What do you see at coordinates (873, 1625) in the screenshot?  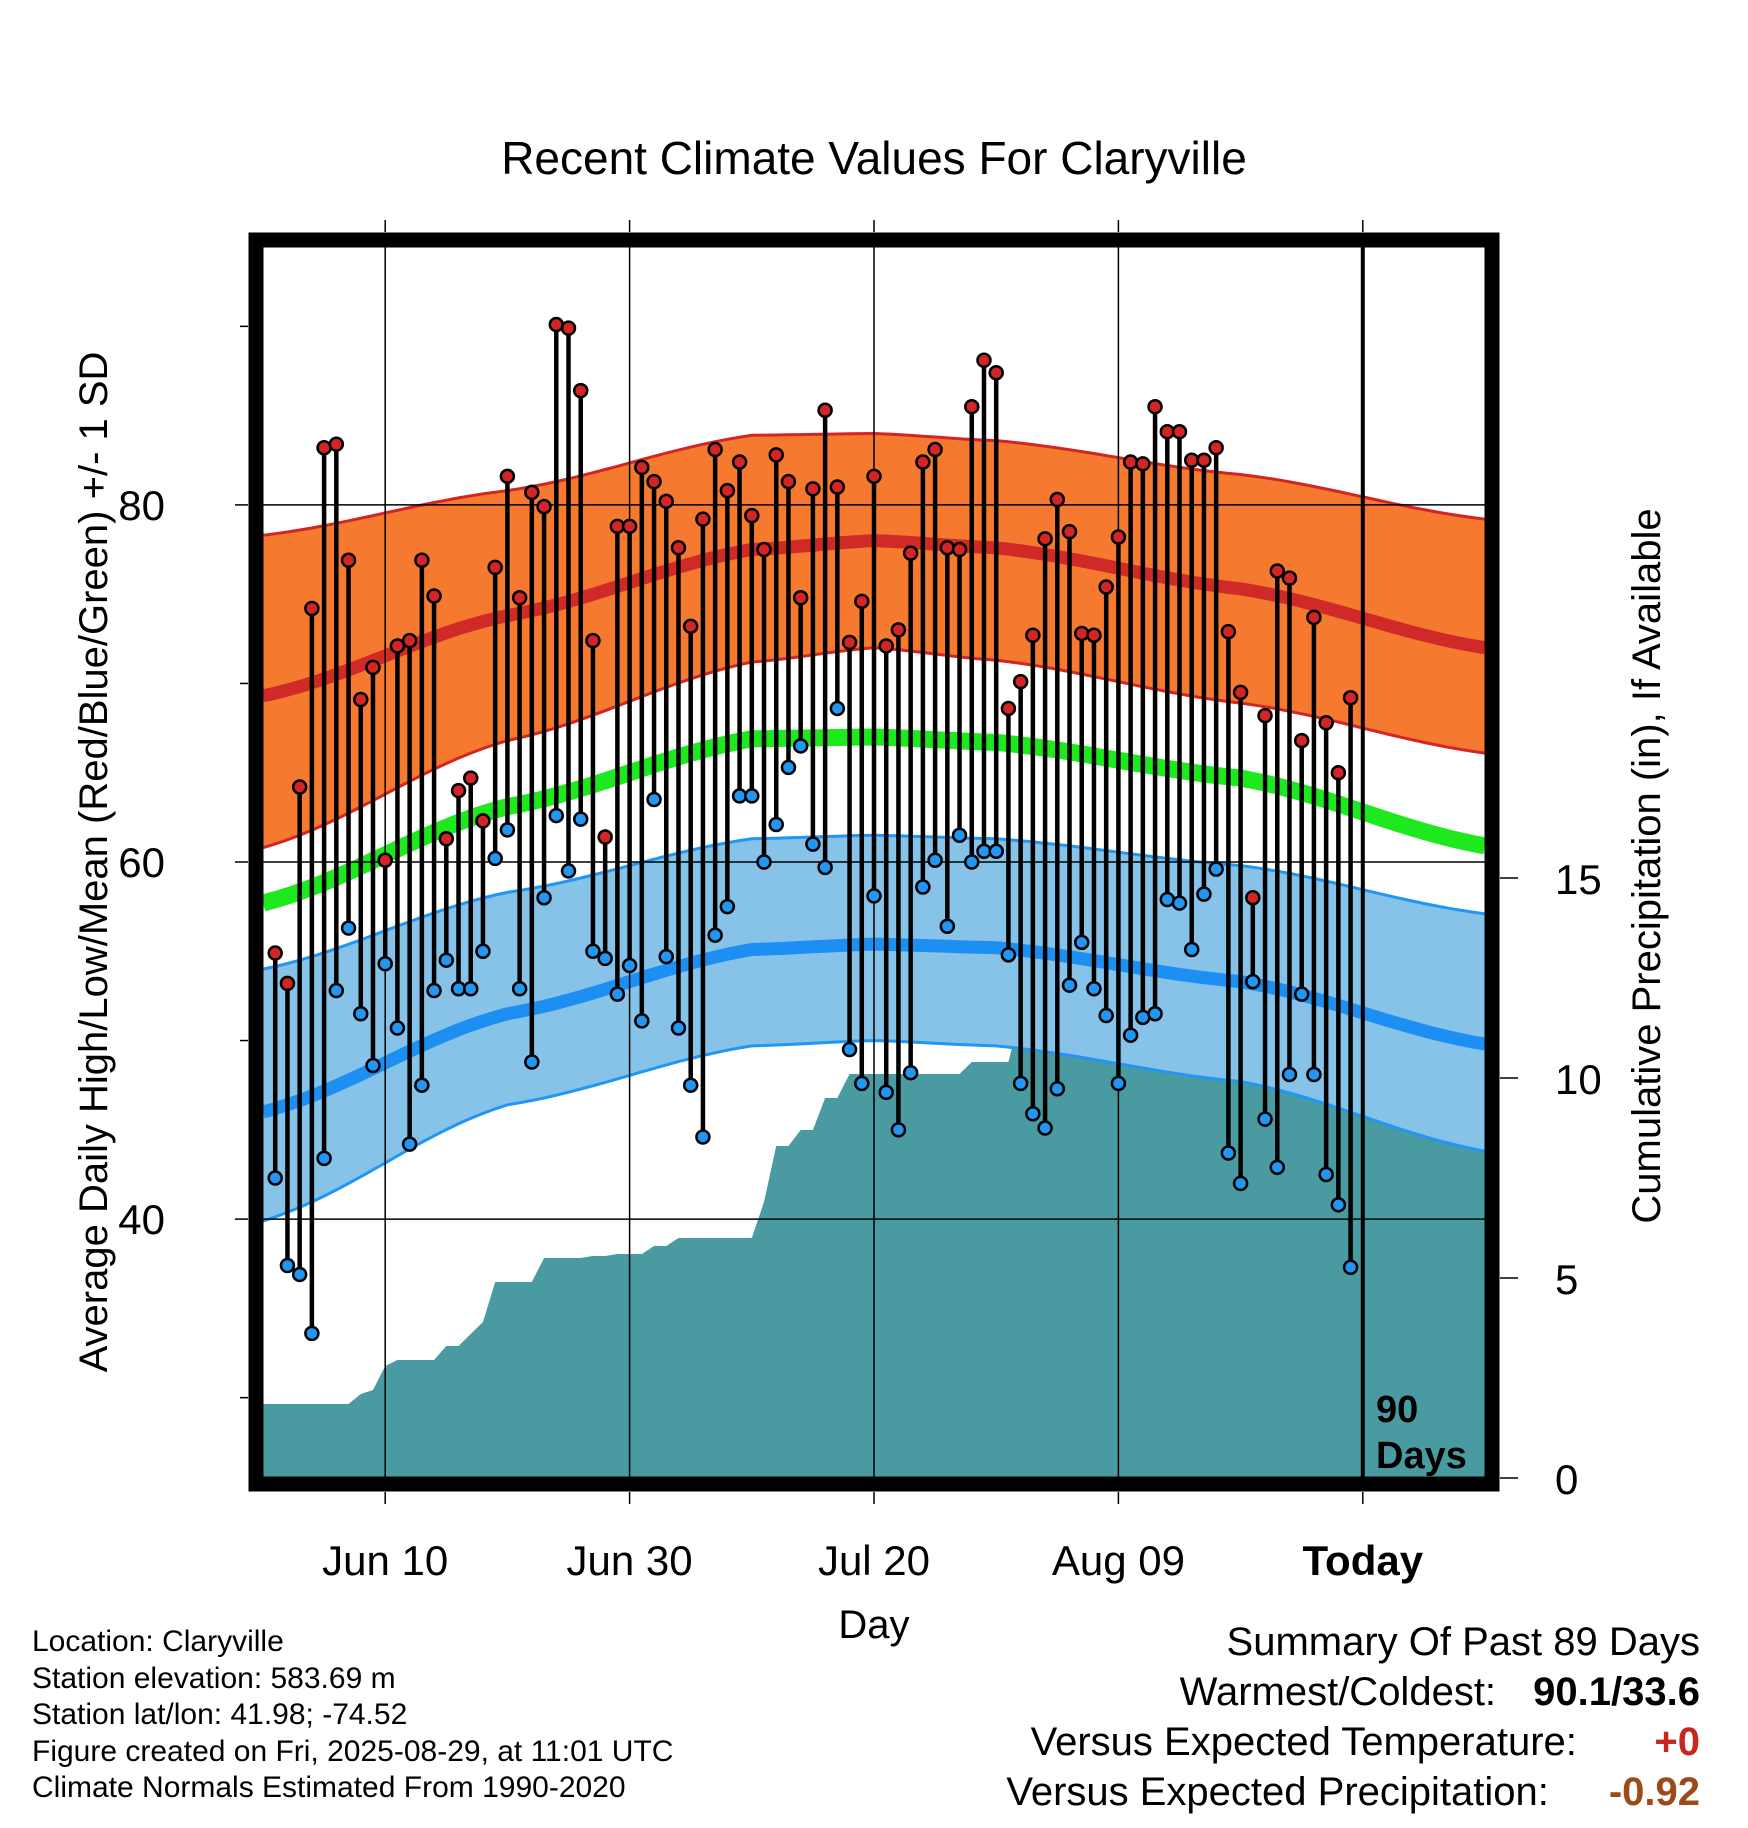 I see `x-axis-label: Day` at bounding box center [873, 1625].